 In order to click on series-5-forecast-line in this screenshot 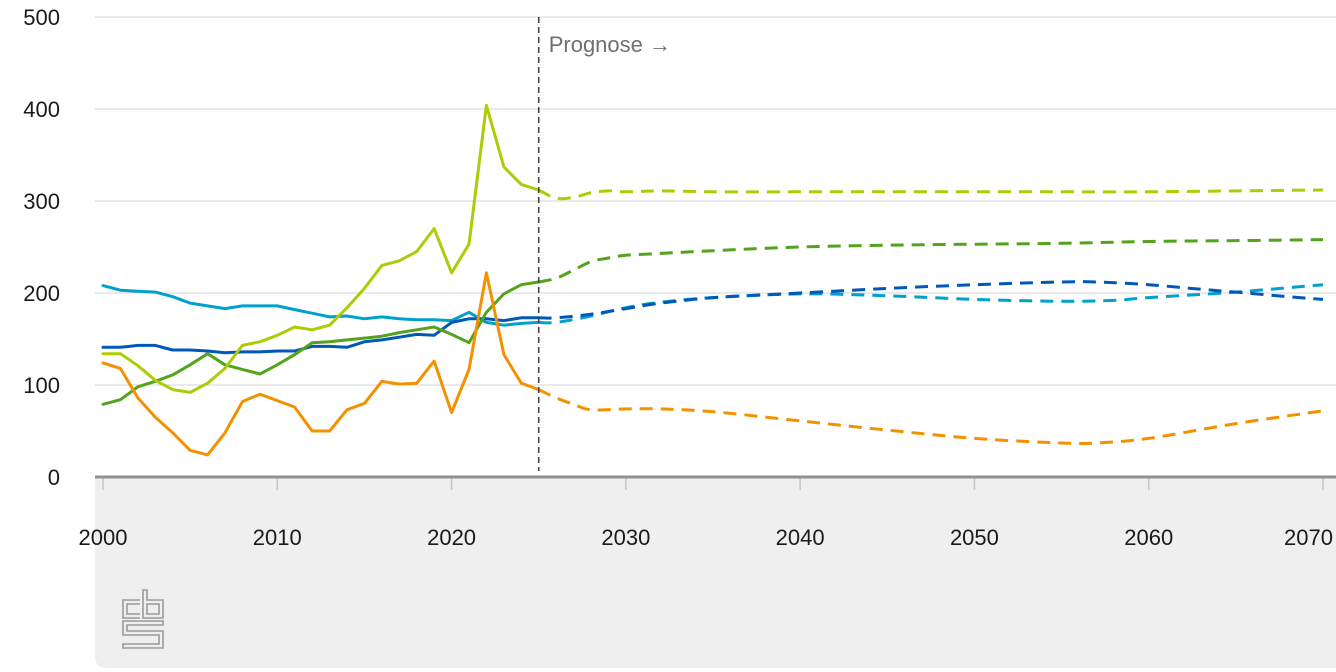, I will do `click(931, 417)`.